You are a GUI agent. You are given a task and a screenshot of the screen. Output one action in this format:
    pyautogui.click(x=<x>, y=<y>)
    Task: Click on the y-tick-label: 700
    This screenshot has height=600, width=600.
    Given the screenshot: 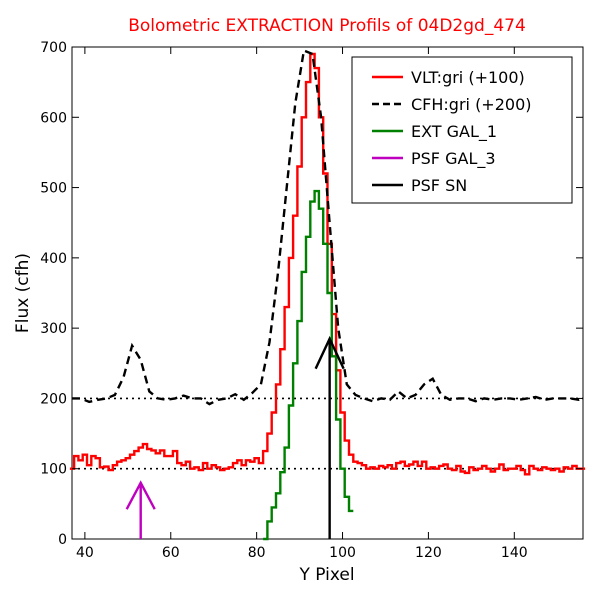 What is the action you would take?
    pyautogui.click(x=53, y=48)
    